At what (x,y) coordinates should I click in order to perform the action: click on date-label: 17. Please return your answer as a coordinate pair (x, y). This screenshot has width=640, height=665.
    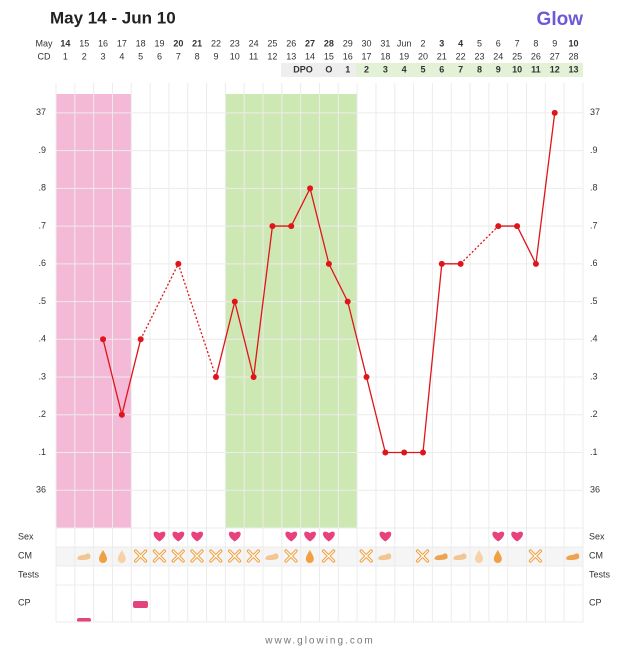
    Looking at the image, I should click on (122, 43).